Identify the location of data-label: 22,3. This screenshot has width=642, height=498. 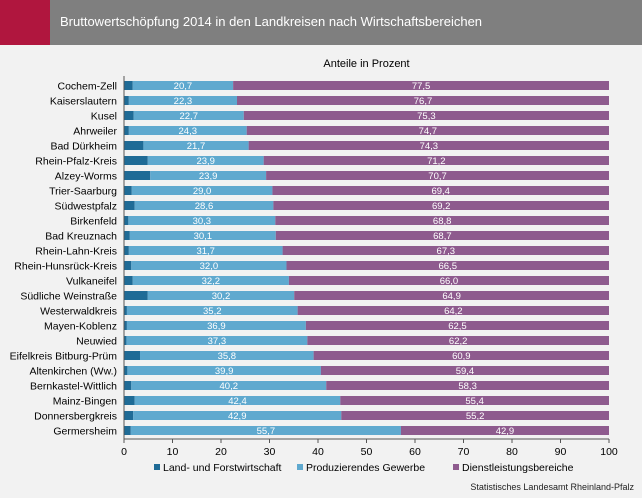
(183, 101).